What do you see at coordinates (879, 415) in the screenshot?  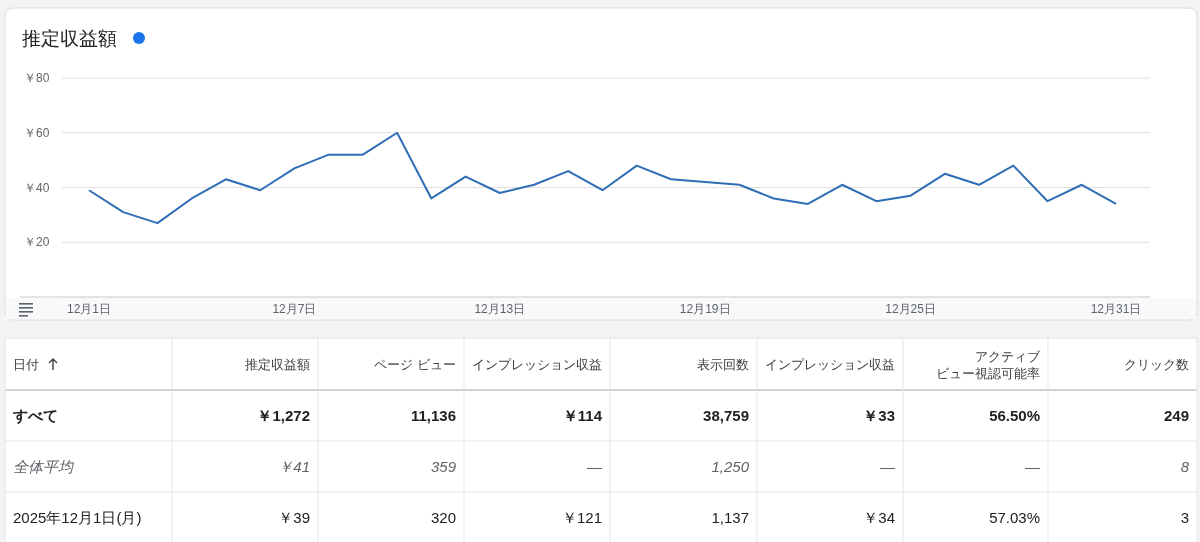 I see `text: ￥33` at bounding box center [879, 415].